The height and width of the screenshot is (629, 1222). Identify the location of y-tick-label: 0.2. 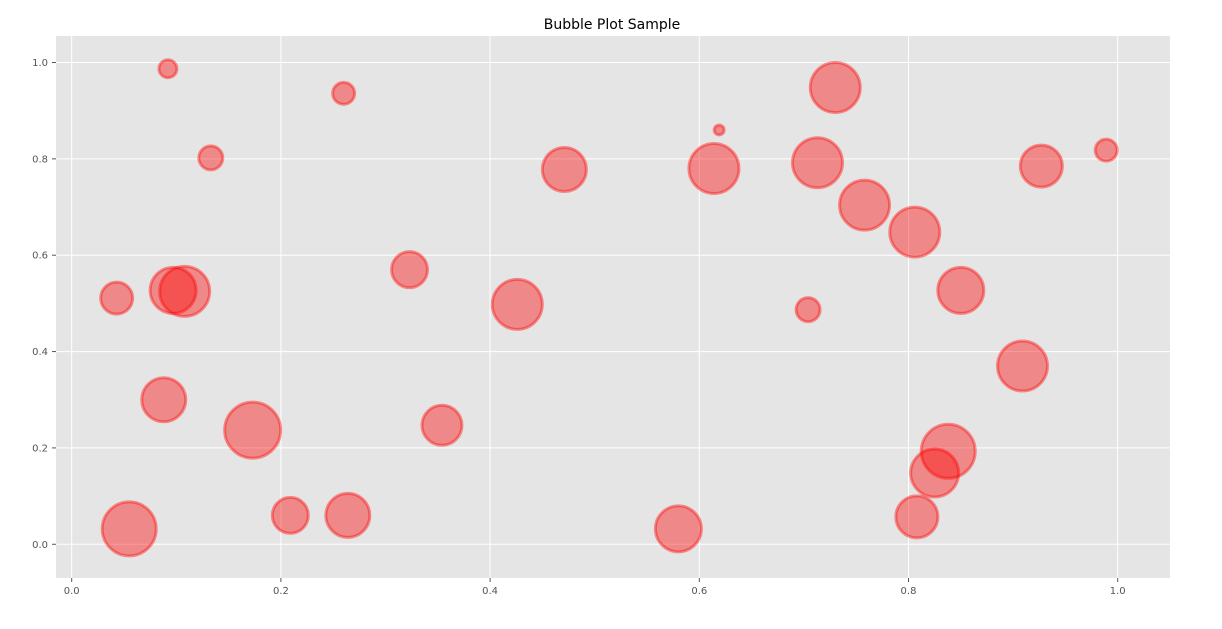
(40, 448).